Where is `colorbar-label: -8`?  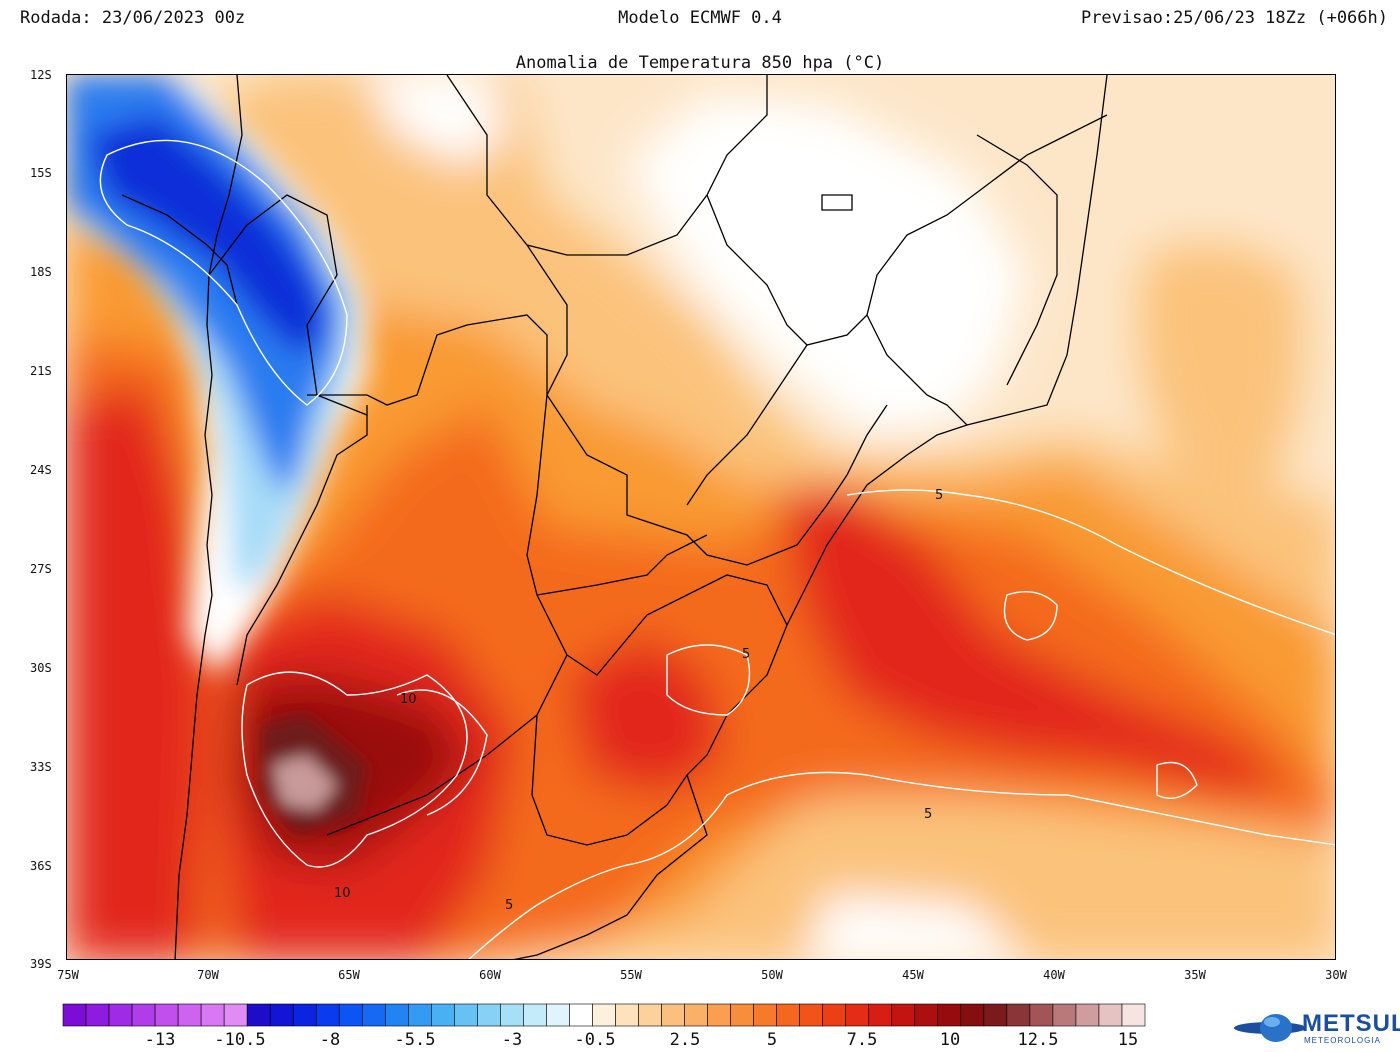
colorbar-label: -8 is located at coordinates (330, 1040).